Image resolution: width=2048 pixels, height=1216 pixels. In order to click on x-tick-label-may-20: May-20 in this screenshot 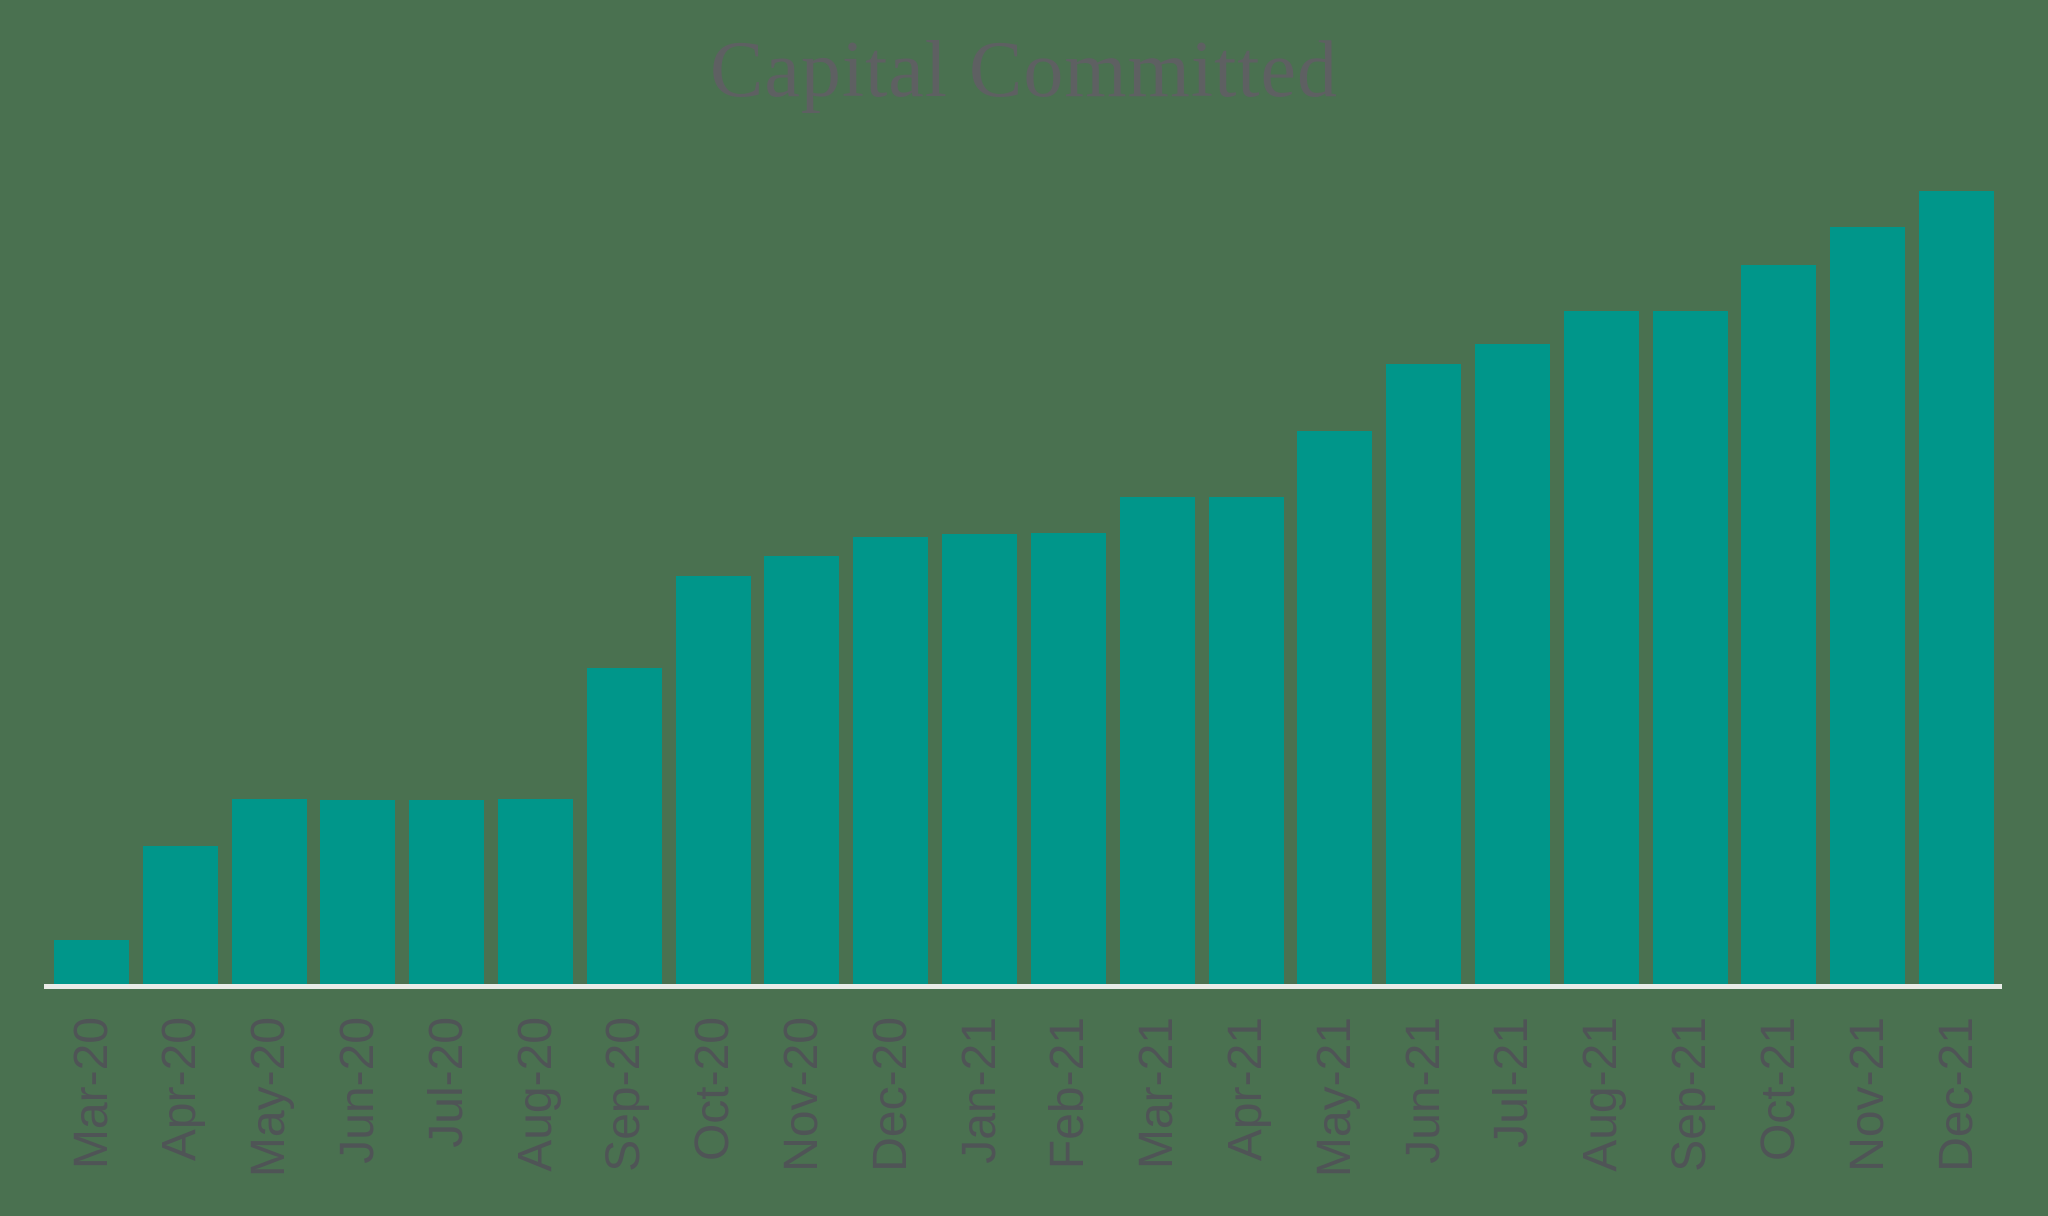, I will do `click(269, 1097)`.